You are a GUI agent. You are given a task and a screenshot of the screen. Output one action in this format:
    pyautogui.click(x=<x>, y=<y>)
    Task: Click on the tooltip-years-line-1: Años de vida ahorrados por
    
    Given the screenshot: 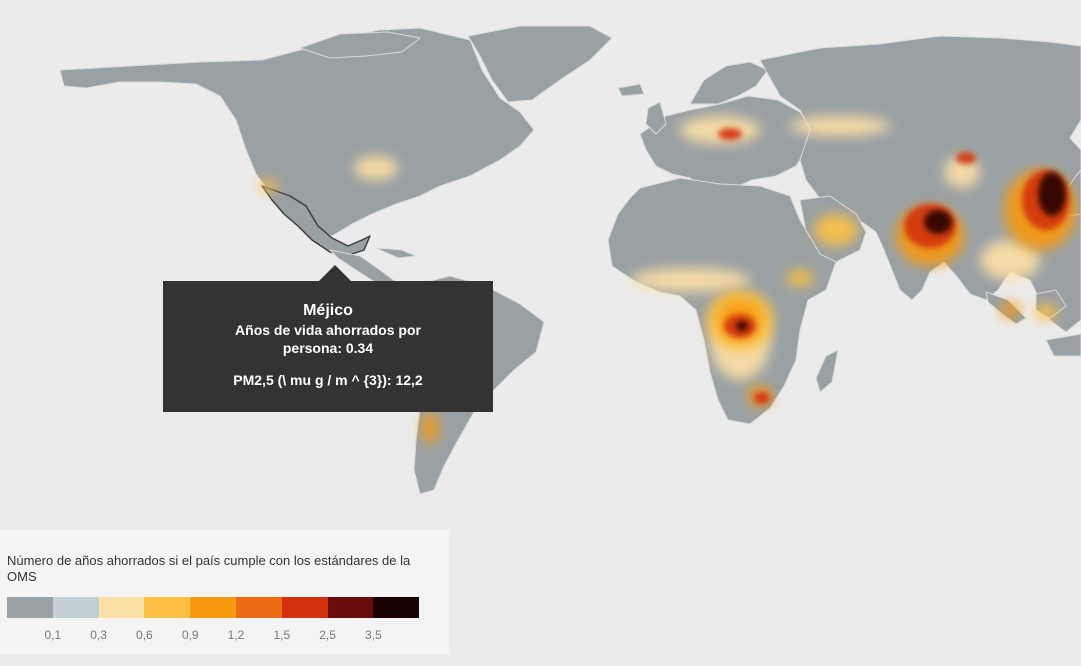 What is the action you would take?
    pyautogui.click(x=328, y=330)
    